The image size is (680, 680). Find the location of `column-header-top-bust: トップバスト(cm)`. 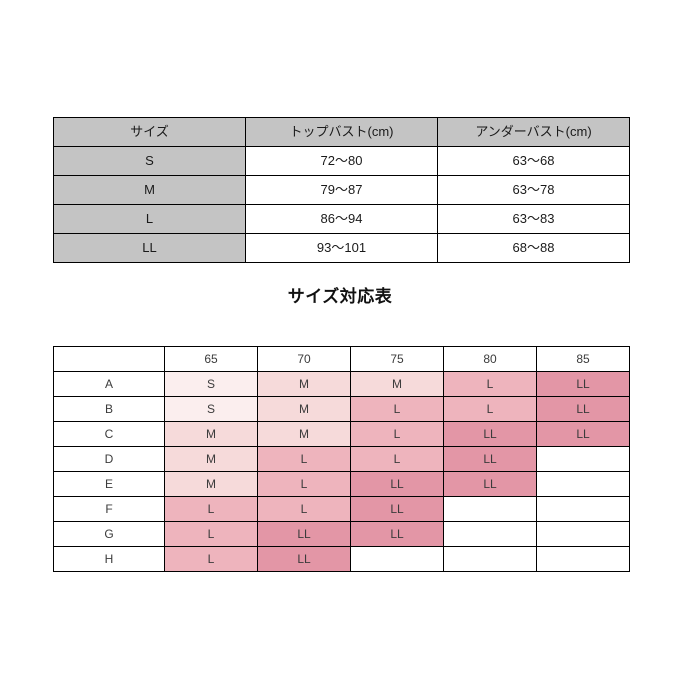

column-header-top-bust: トップバスト(cm) is located at coordinates (341, 132).